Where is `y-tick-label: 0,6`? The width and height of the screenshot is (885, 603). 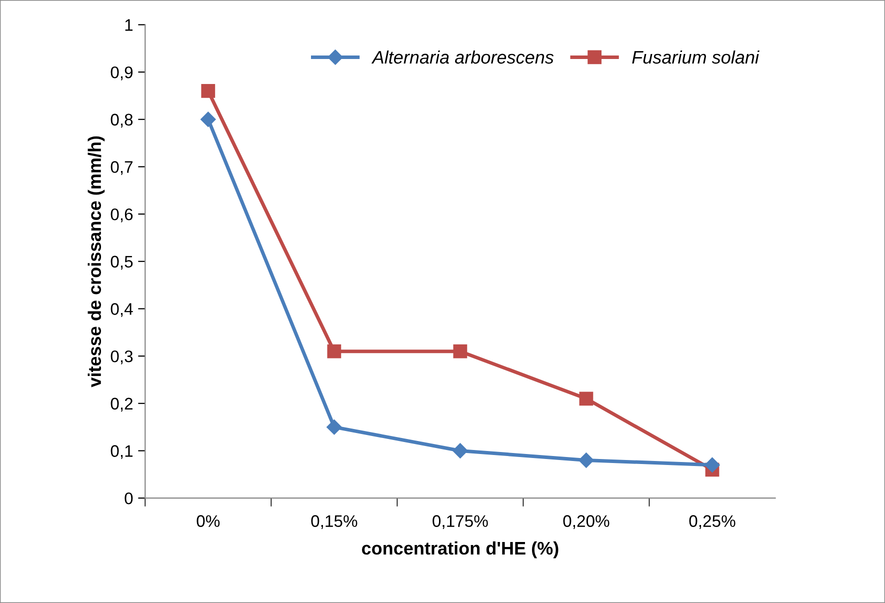 y-tick-label: 0,6 is located at coordinates (121, 215).